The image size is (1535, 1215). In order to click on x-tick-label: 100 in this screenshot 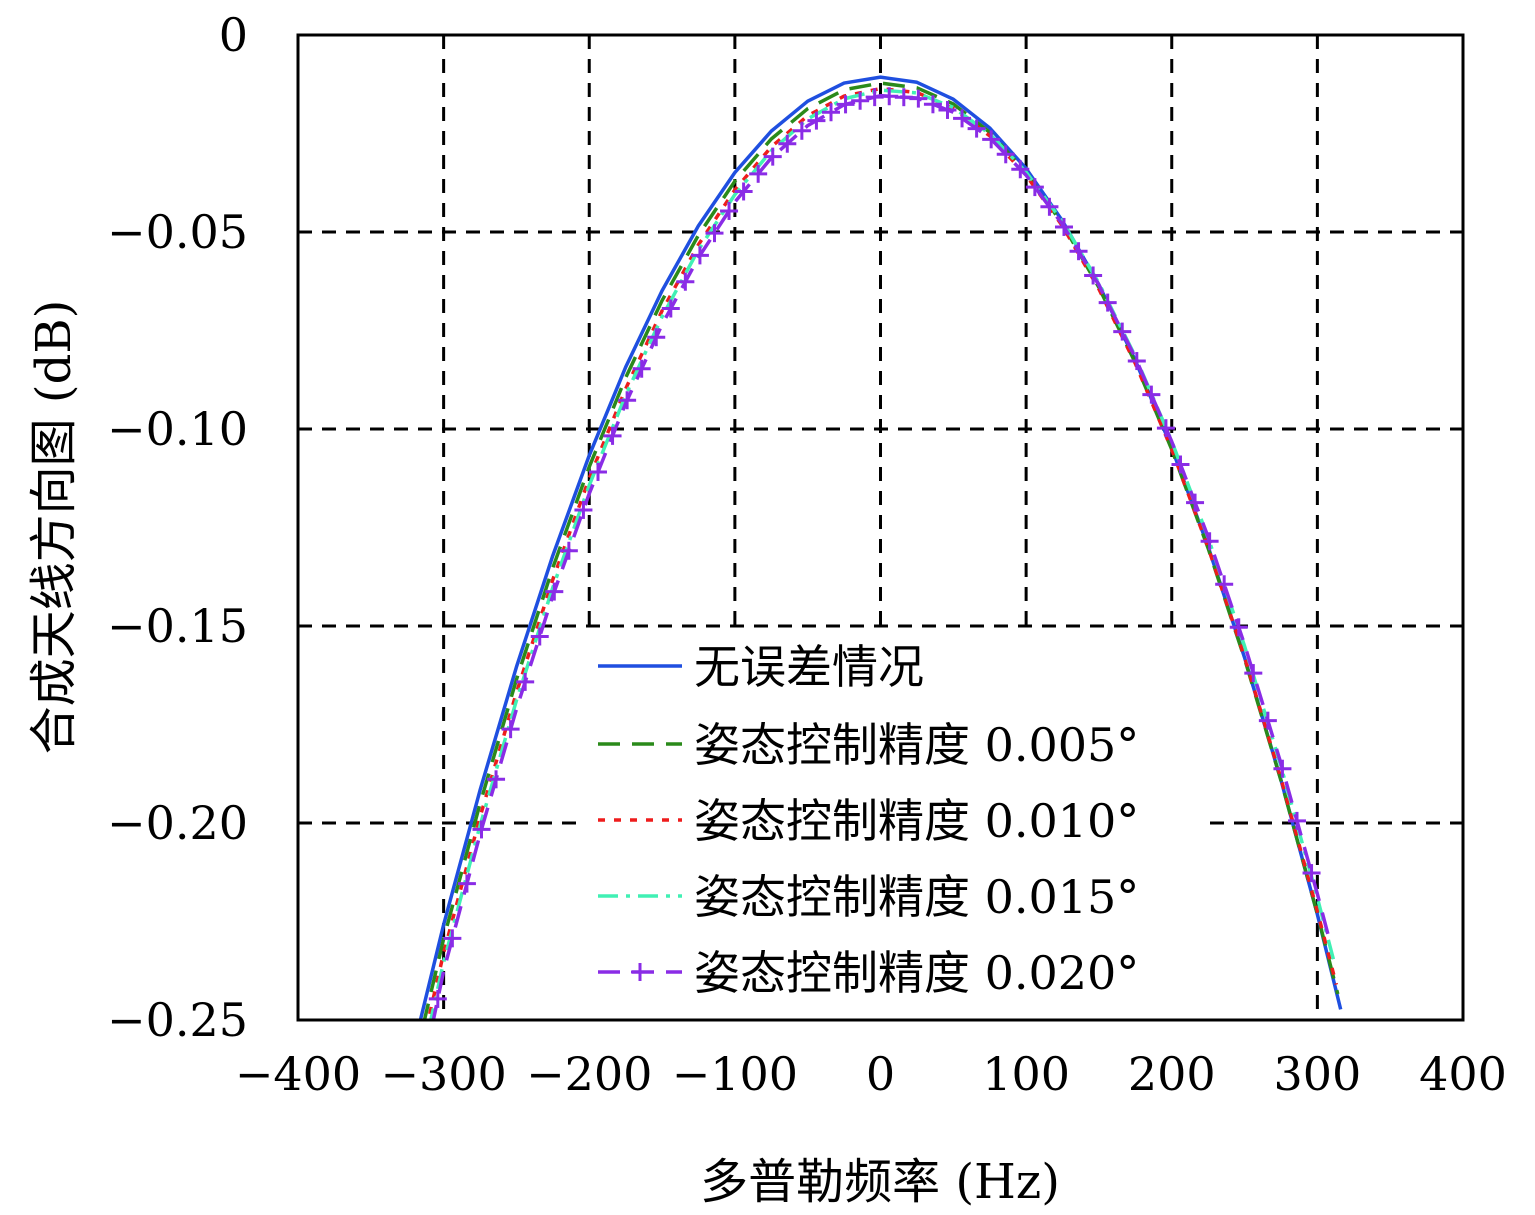, I will do `click(1026, 1074)`.